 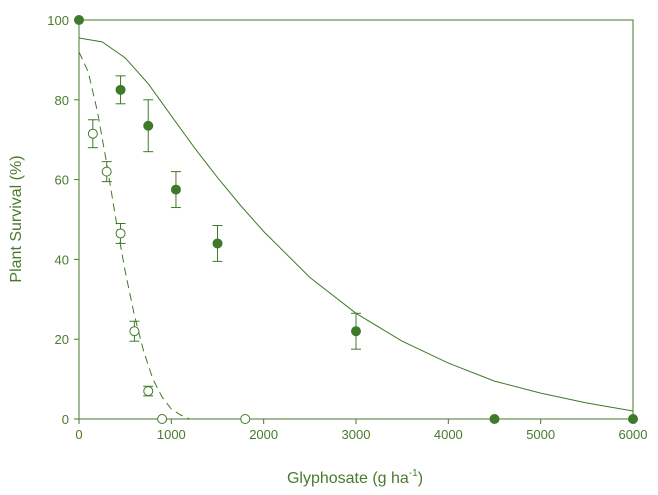 What do you see at coordinates (62, 339) in the screenshot?
I see `y-tick-label: 20` at bounding box center [62, 339].